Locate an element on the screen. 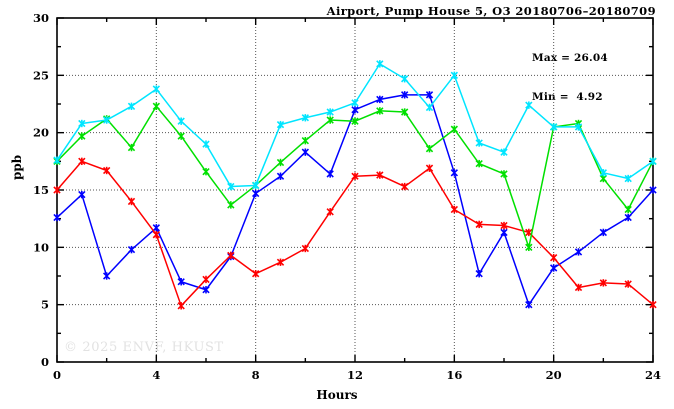  stats-annotation: Max = 26.04 Min = 4.92 is located at coordinates (570, 78).